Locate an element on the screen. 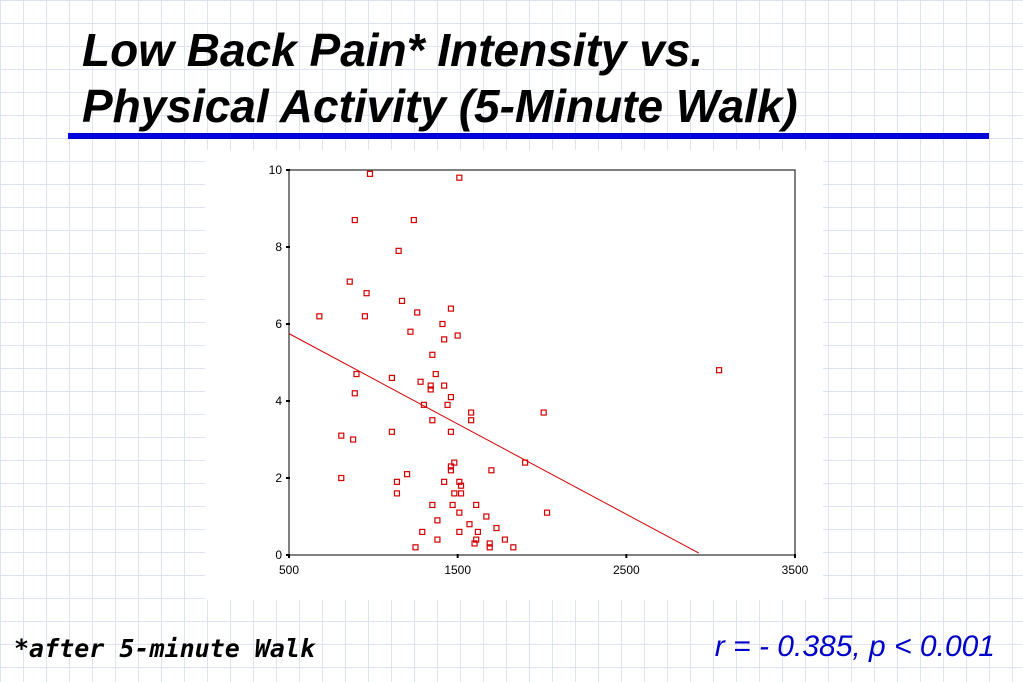 The width and height of the screenshot is (1023, 682). slide-title-line-2: Physical Activity (5-Minute Walk) is located at coordinates (440, 106).